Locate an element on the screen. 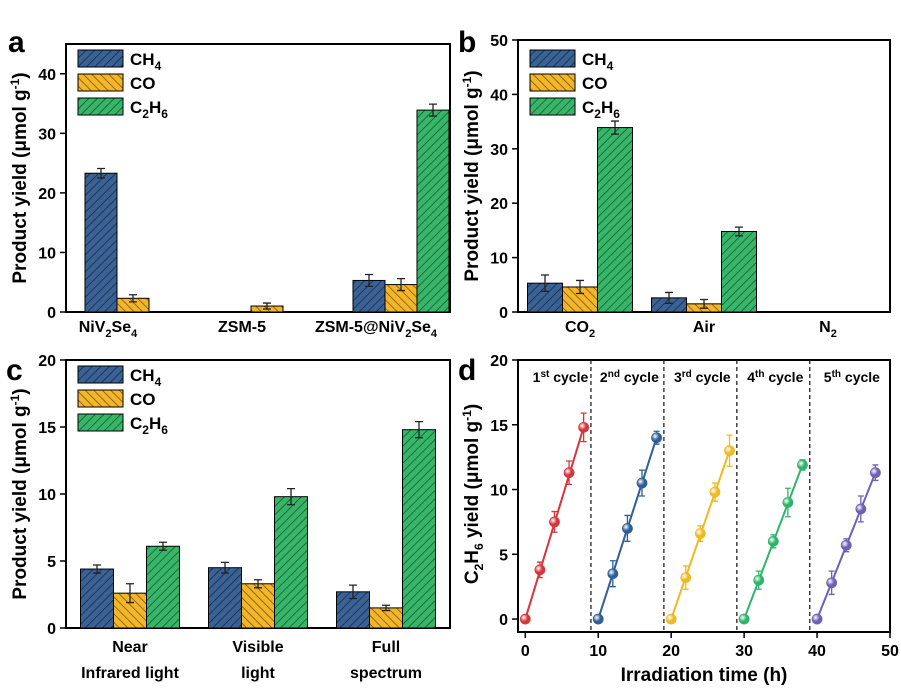 Image resolution: width=901 pixels, height=696 pixels. bars-b is located at coordinates (642, 220).